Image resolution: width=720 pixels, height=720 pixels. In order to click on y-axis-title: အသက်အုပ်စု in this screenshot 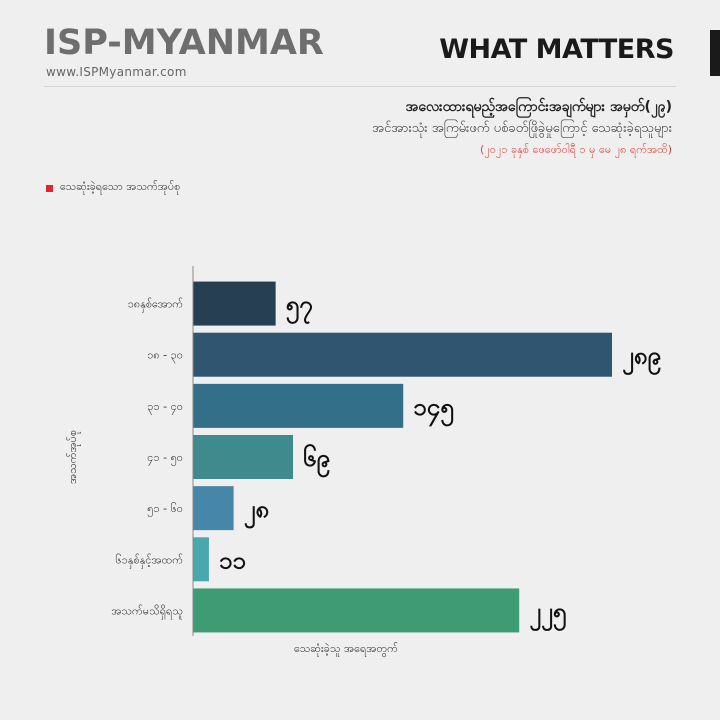, I will do `click(73, 457)`.